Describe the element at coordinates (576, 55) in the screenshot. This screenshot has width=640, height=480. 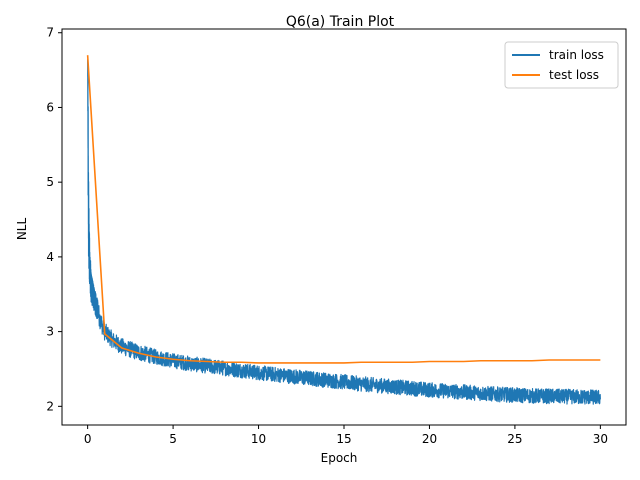
I see `legend-label-train-loss: train loss` at that location.